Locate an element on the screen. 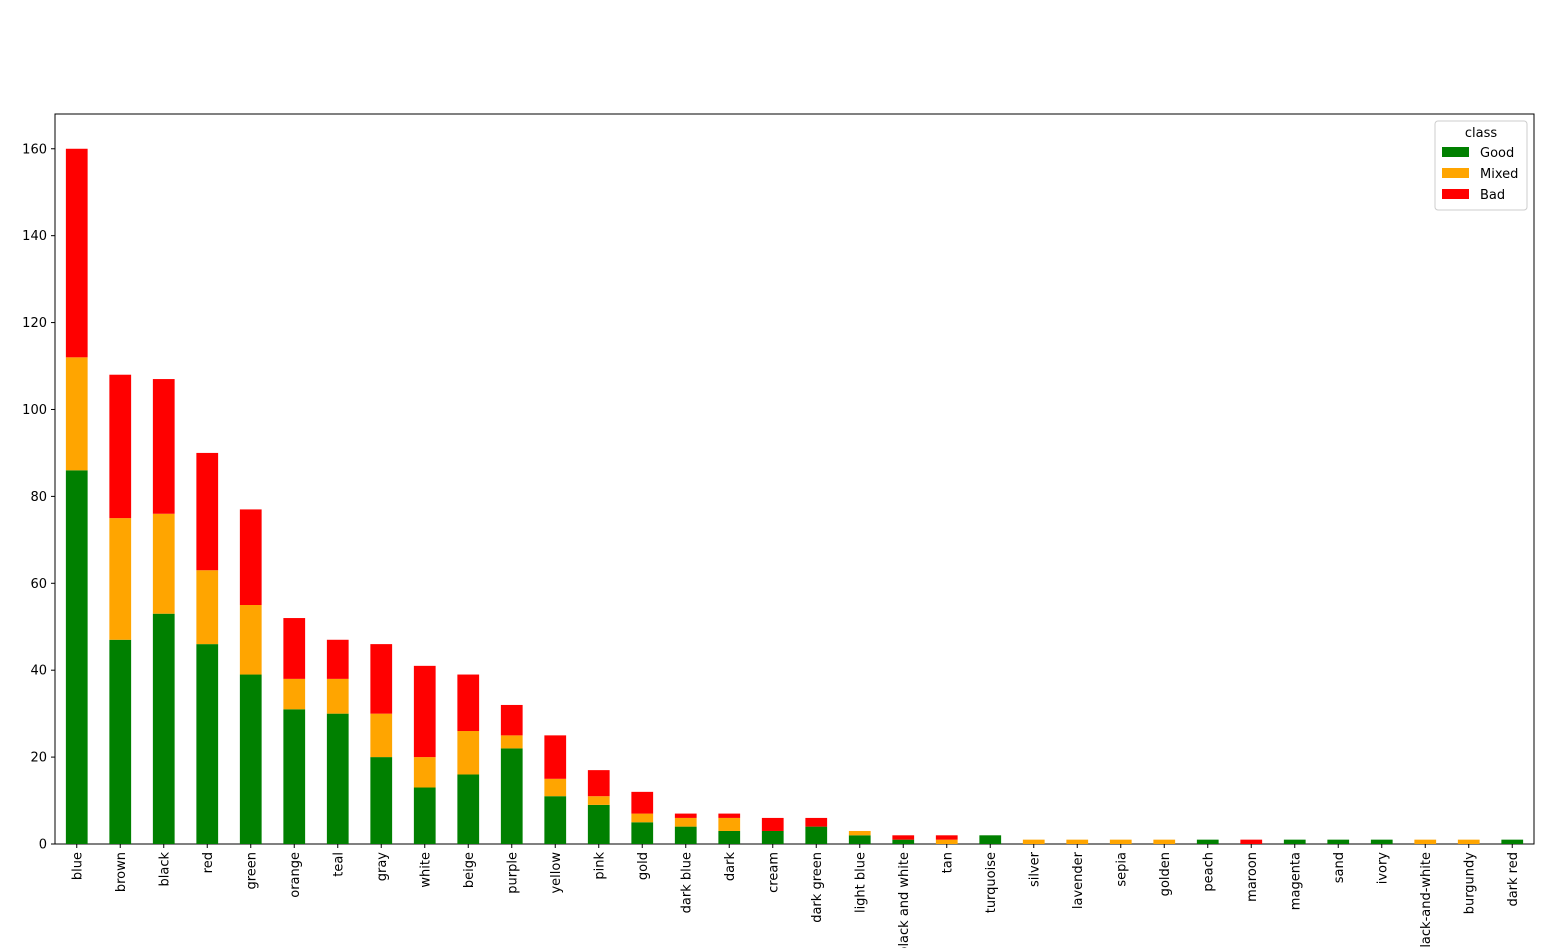 Image resolution: width=1560 pixels, height=948 pixels. x-tick-label: peach is located at coordinates (1208, 872).